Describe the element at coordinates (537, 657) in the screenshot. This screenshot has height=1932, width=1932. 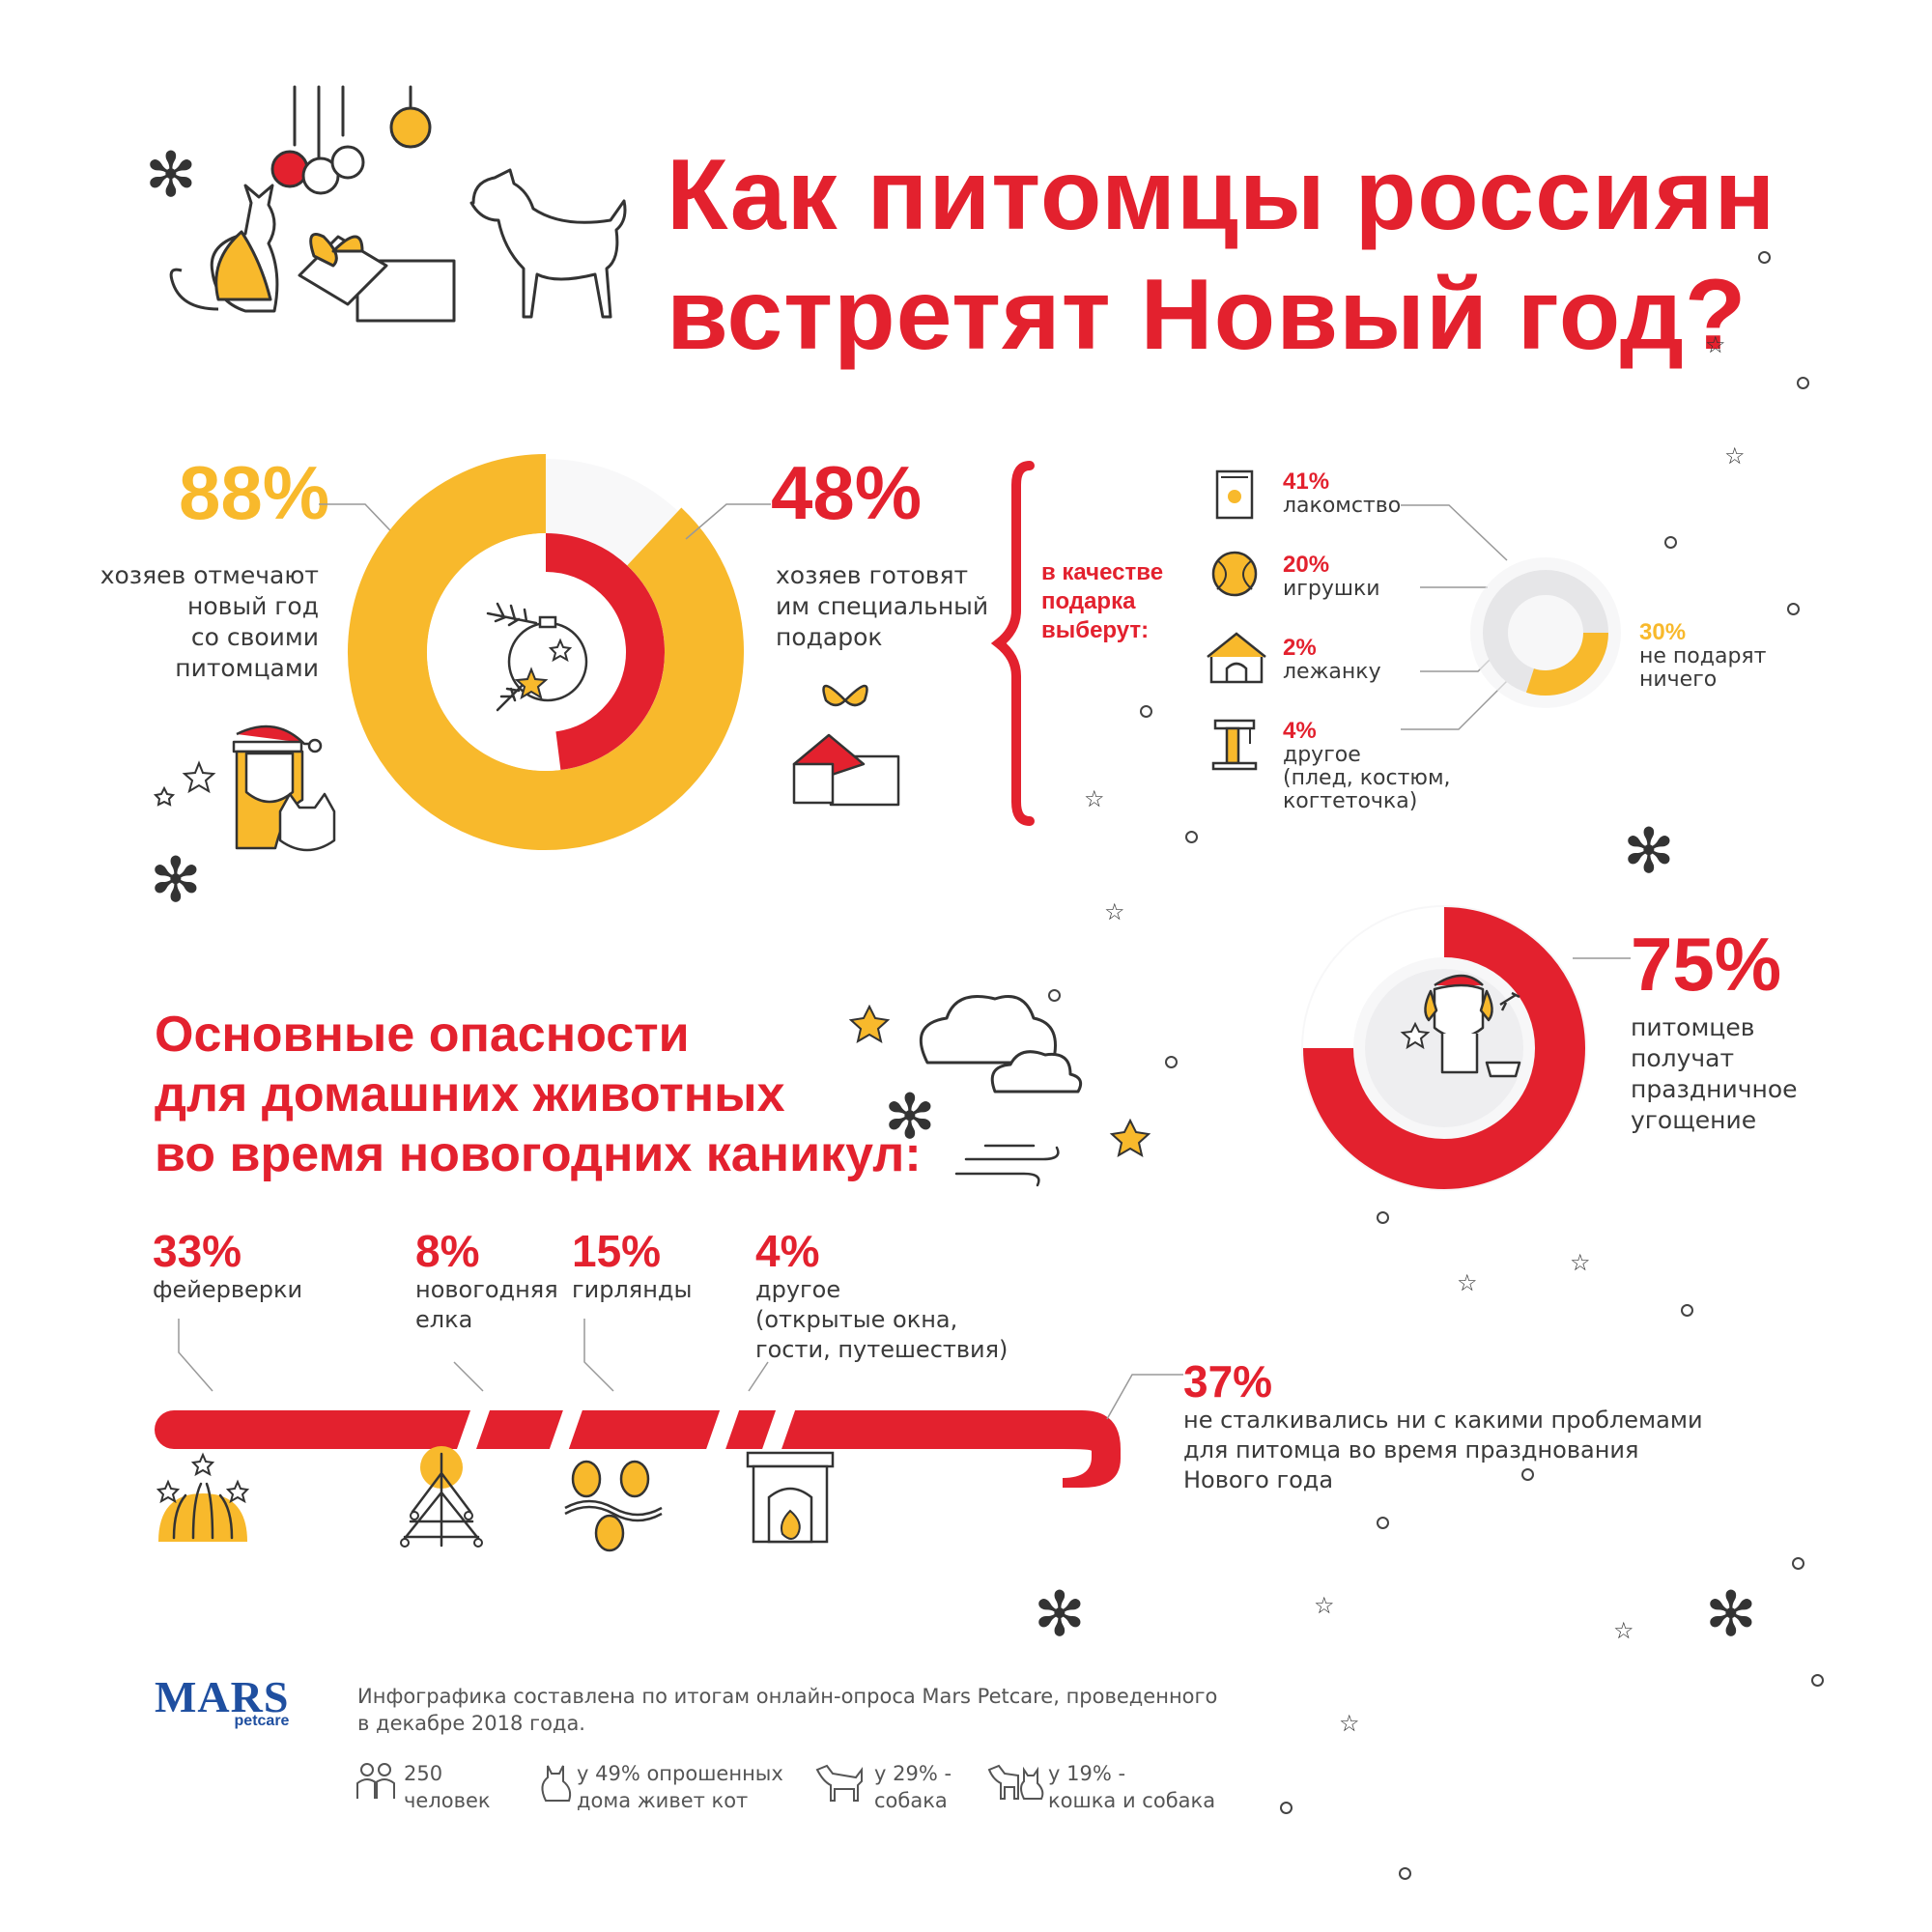
I see `christmas-ornament-icon` at that location.